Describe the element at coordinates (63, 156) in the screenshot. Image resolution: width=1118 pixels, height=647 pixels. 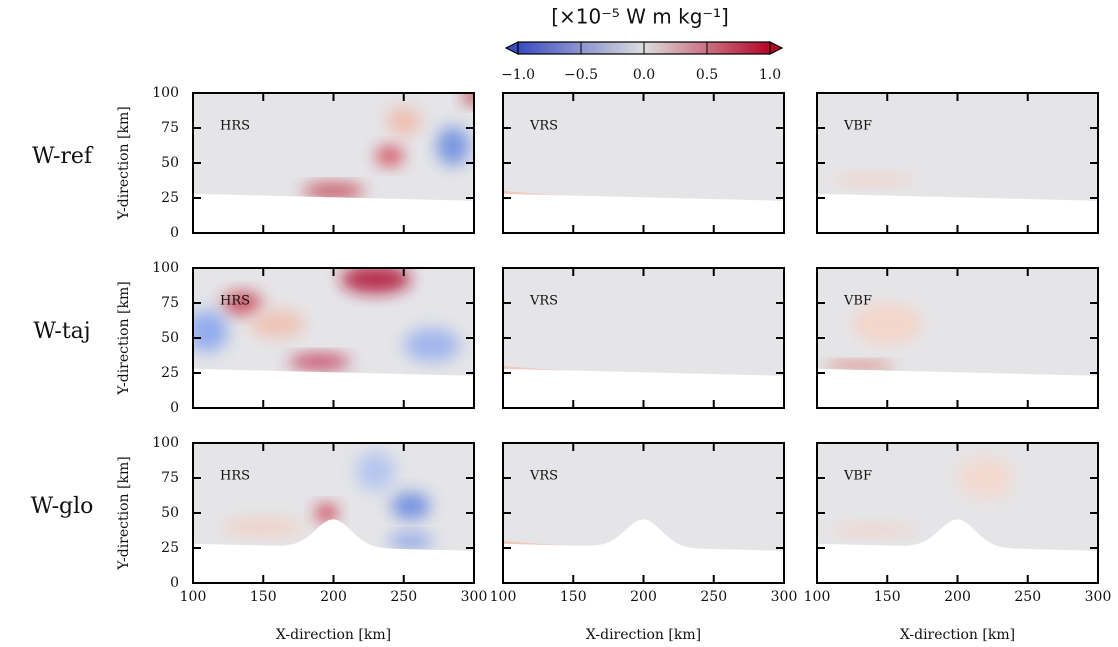
I see `row-label: W-ref` at that location.